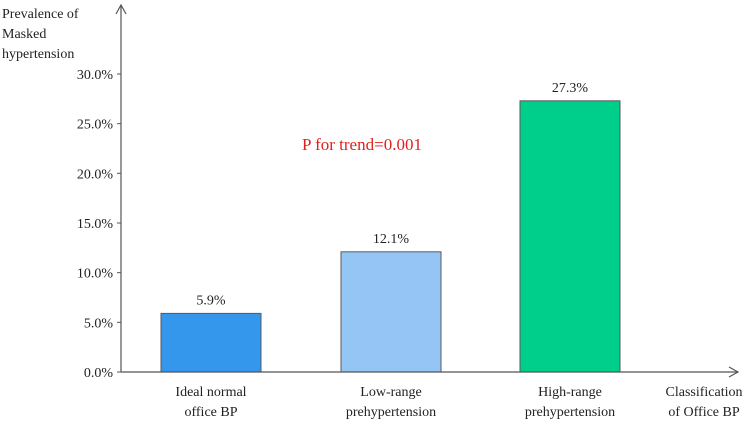 The image size is (754, 429). Describe the element at coordinates (362, 144) in the screenshot. I see `trend-annotation: P for trend=0.001` at that location.